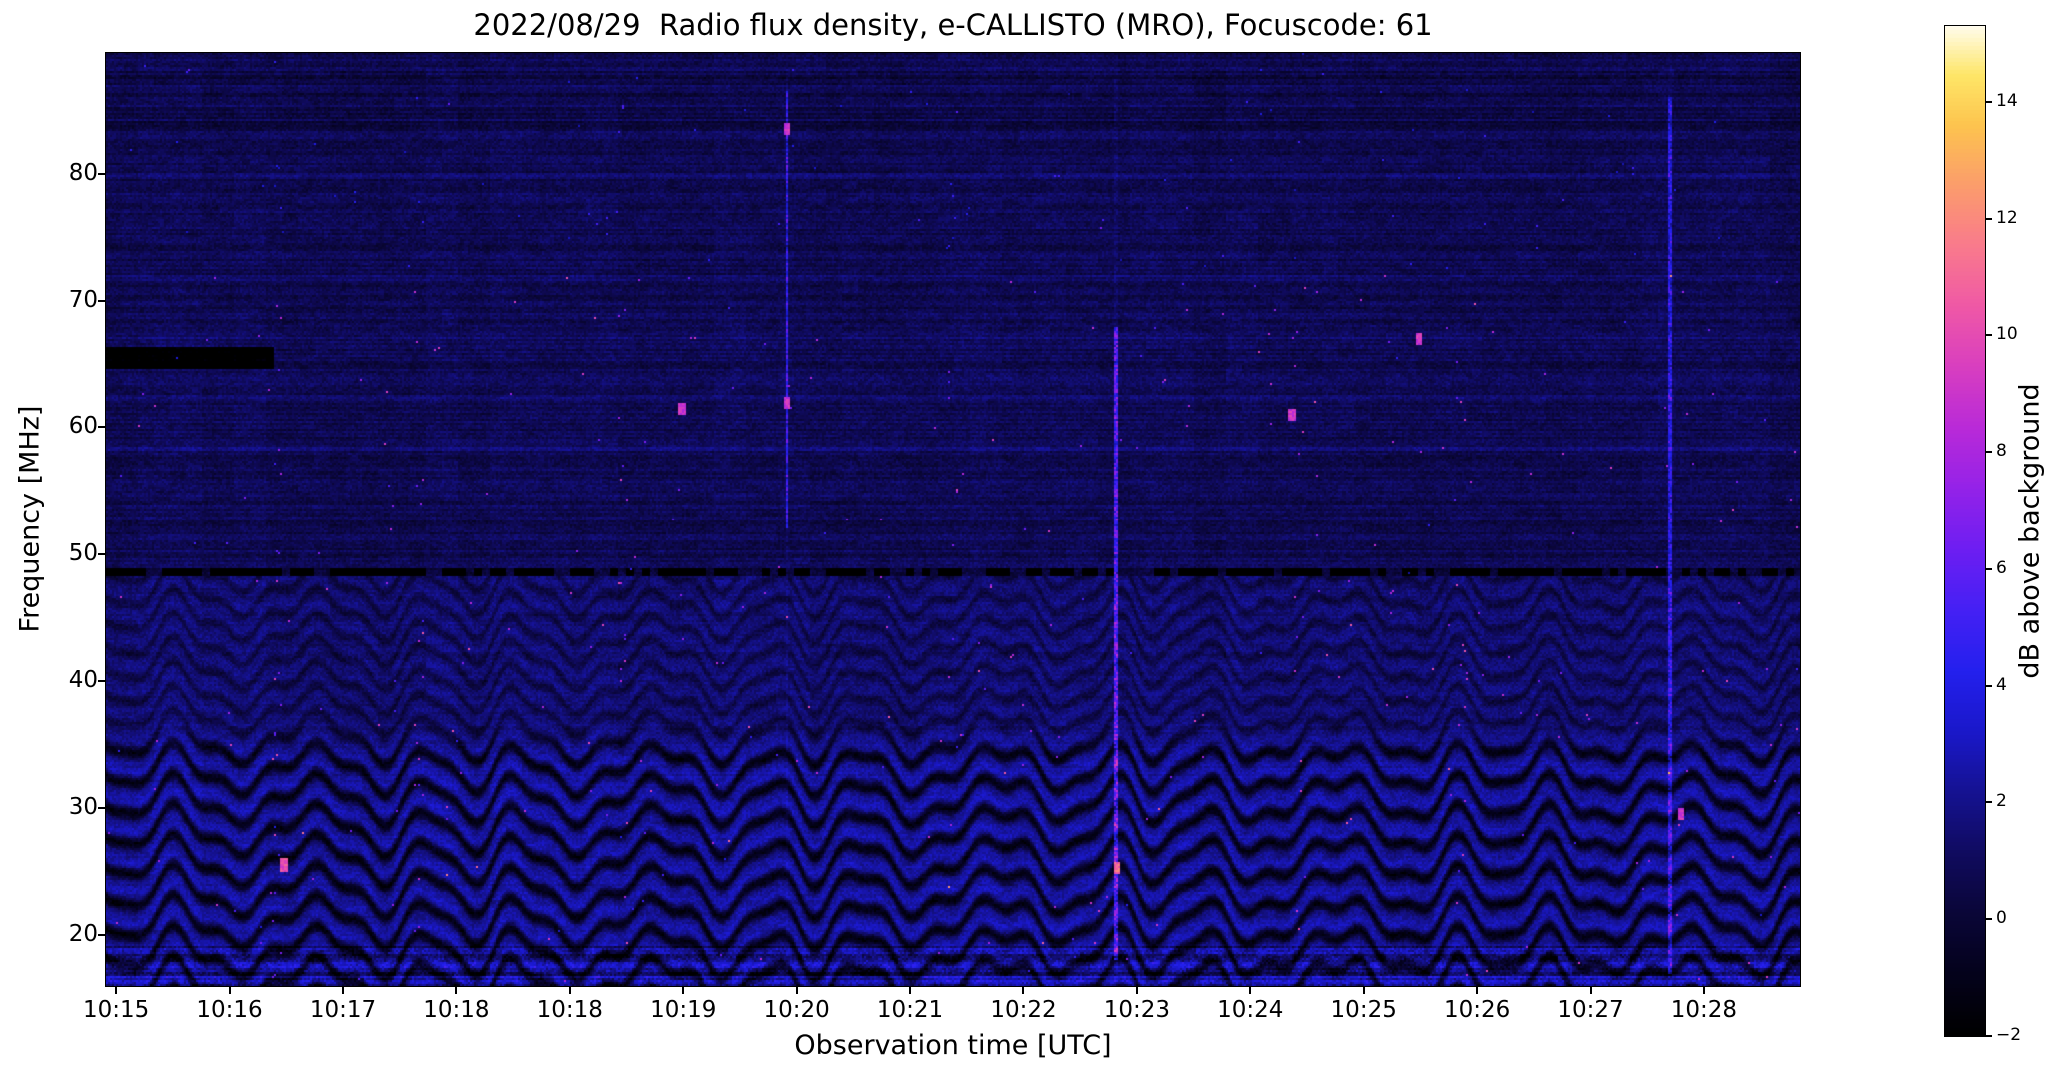 This screenshot has width=2047, height=1067. What do you see at coordinates (2001, 451) in the screenshot?
I see `colorbar-tick-label: 8` at bounding box center [2001, 451].